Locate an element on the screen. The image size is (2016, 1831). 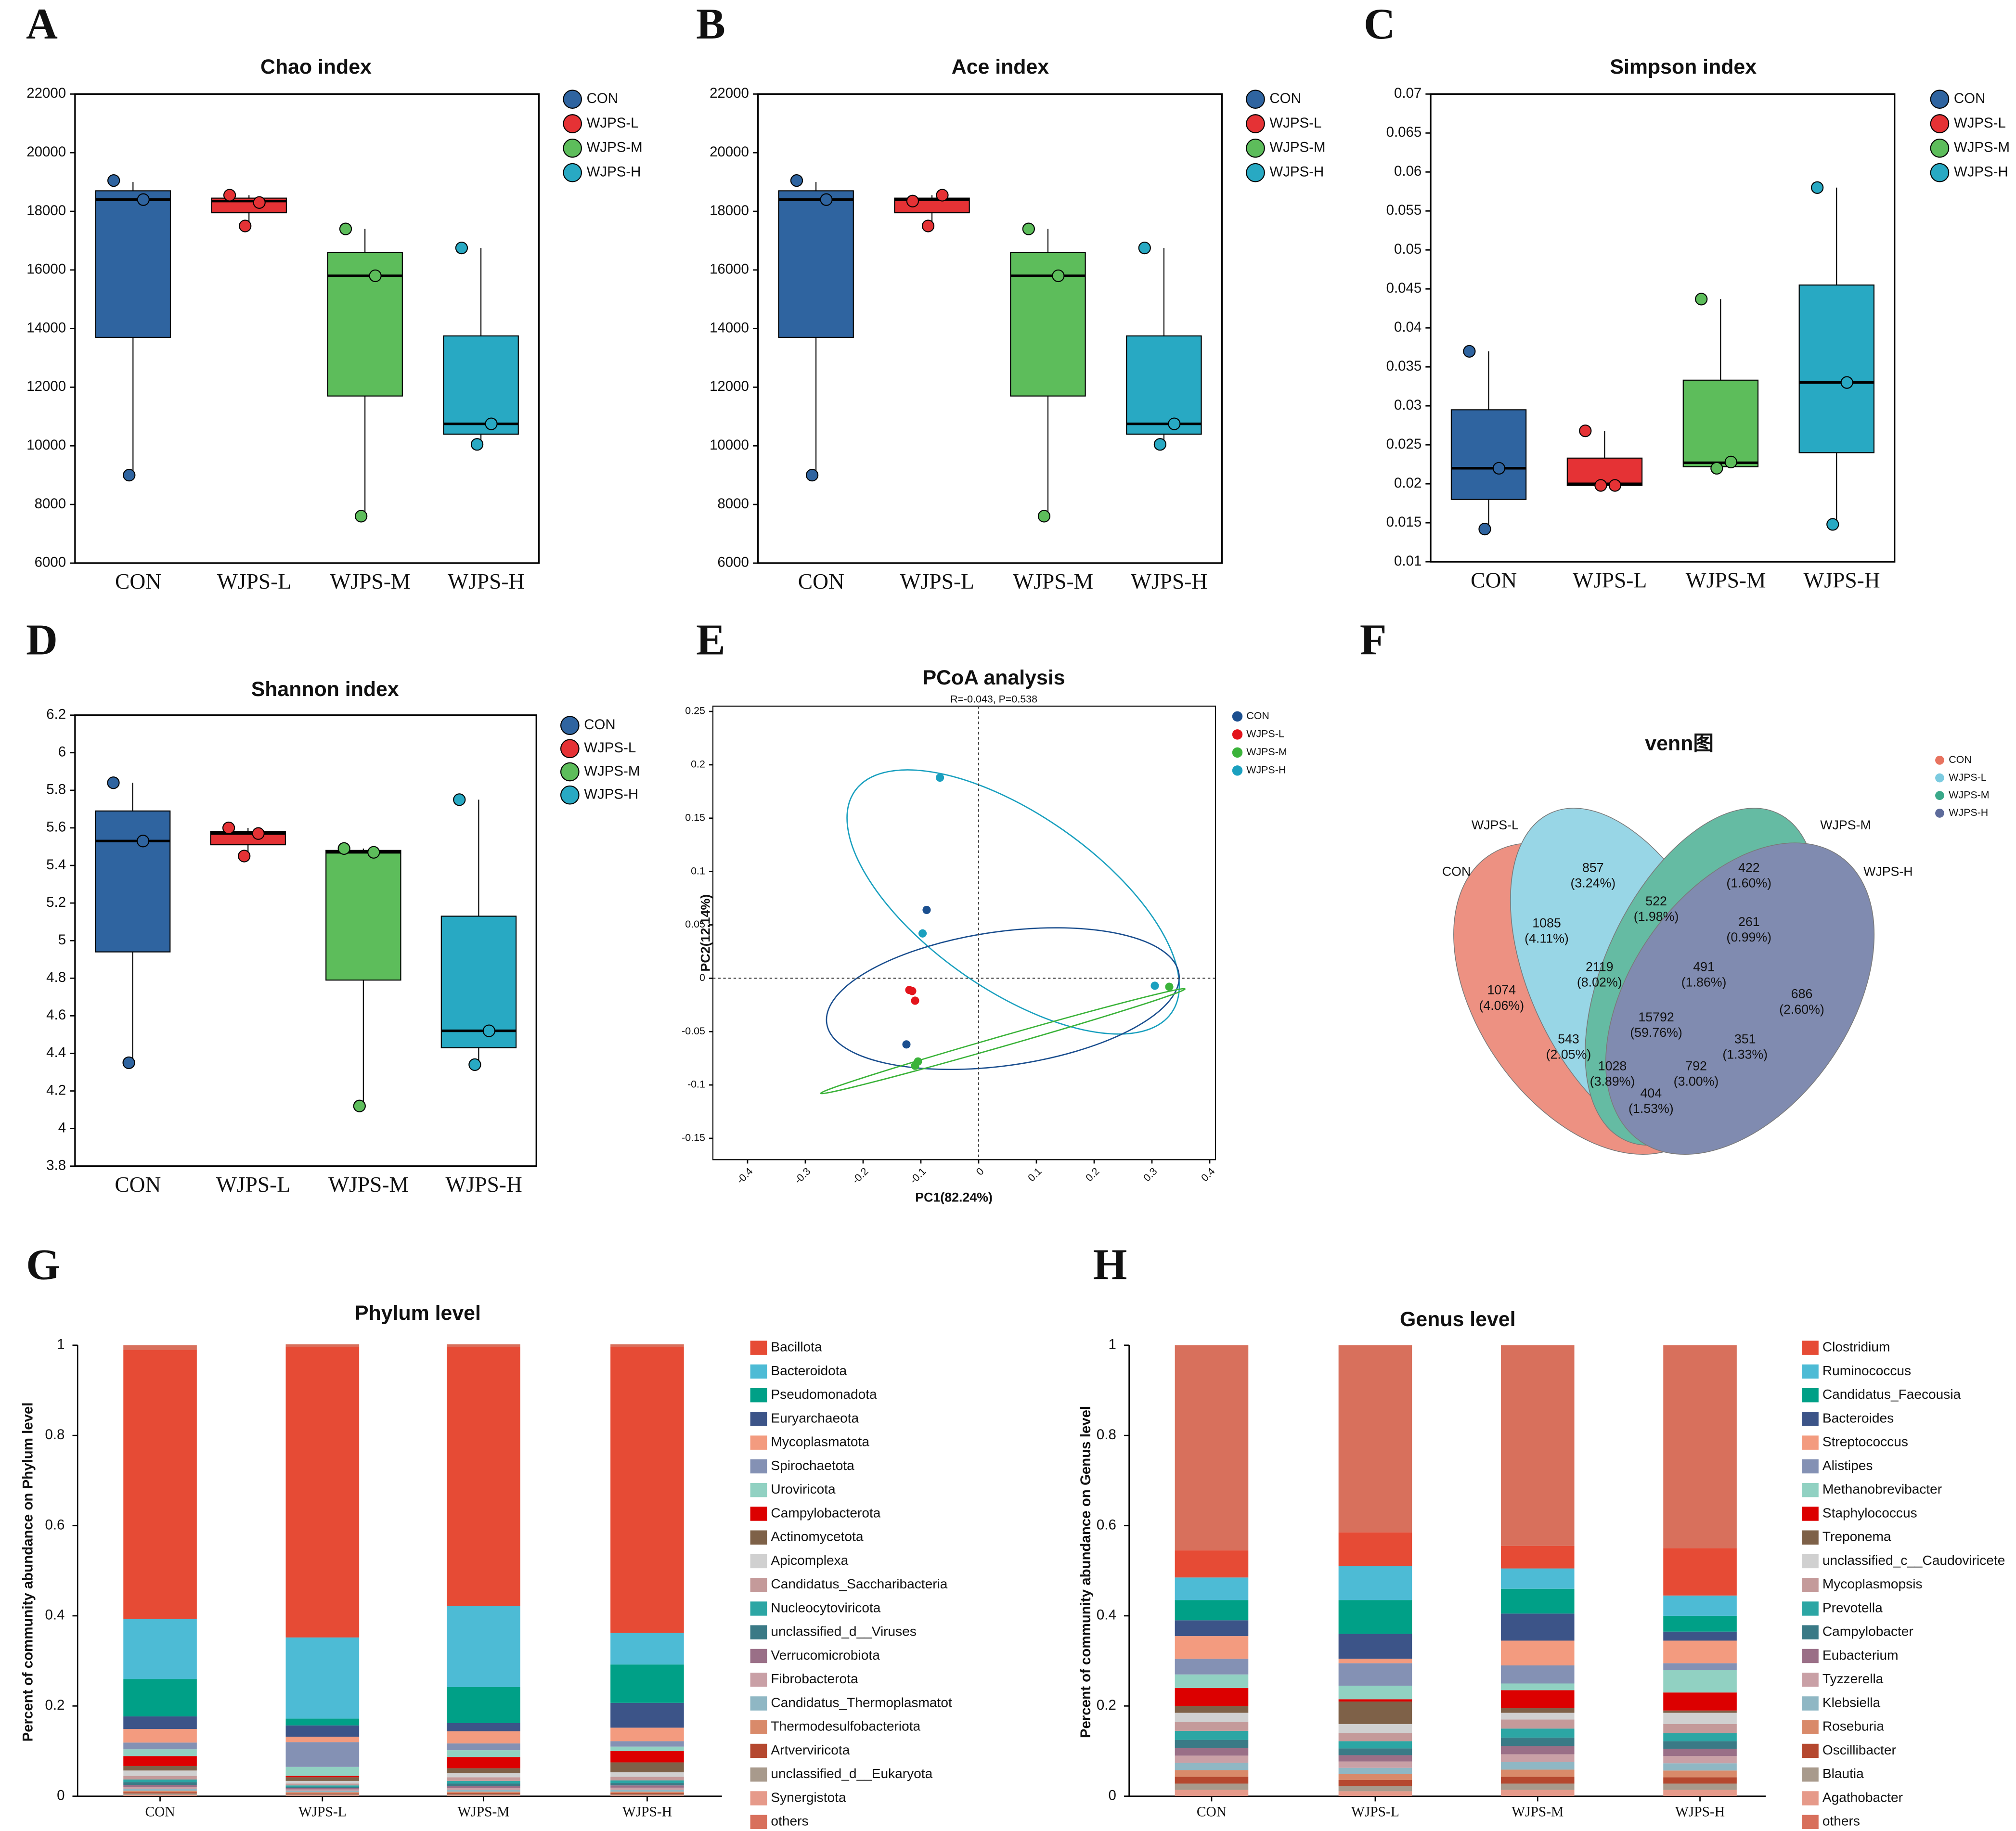
legend-label: Klebsiella is located at coordinates (1851, 1703).